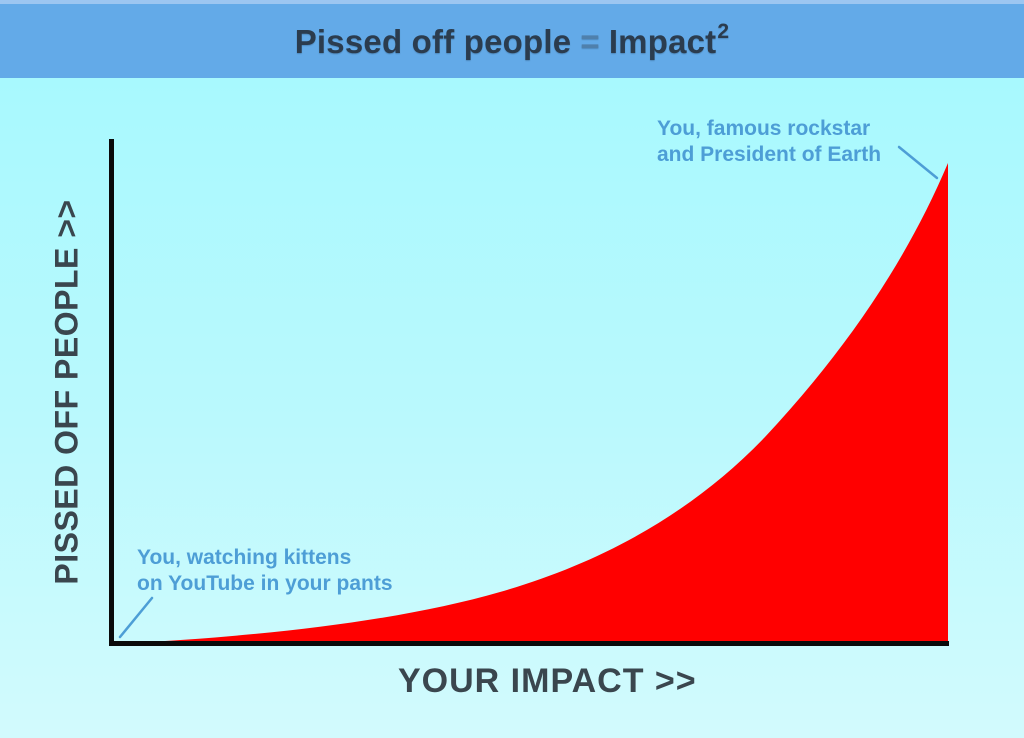 The height and width of the screenshot is (738, 1024). I want to click on x-axis-label: YOUR IMPACT >>, so click(547, 681).